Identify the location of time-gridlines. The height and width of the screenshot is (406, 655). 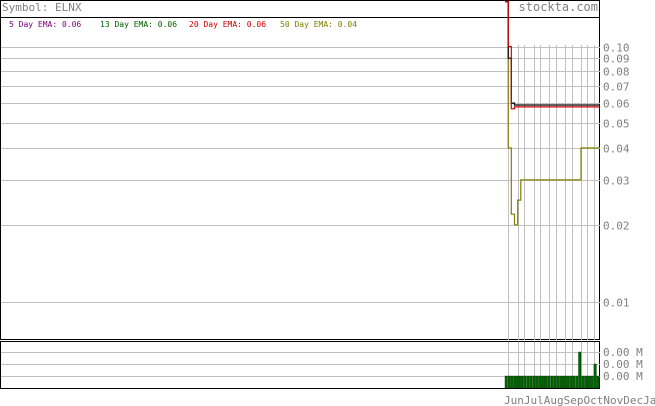
(551, 216).